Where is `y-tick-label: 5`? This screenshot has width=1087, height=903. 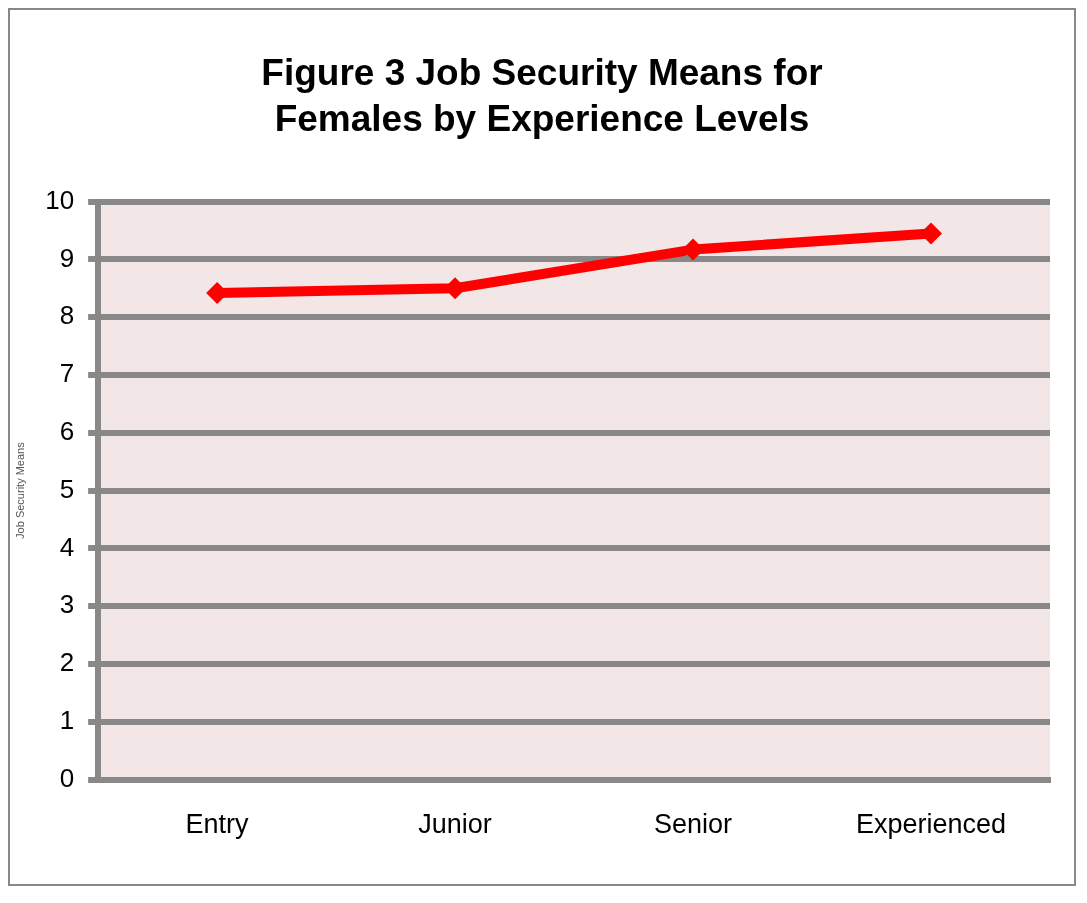
y-tick-label: 5 is located at coordinates (67, 488).